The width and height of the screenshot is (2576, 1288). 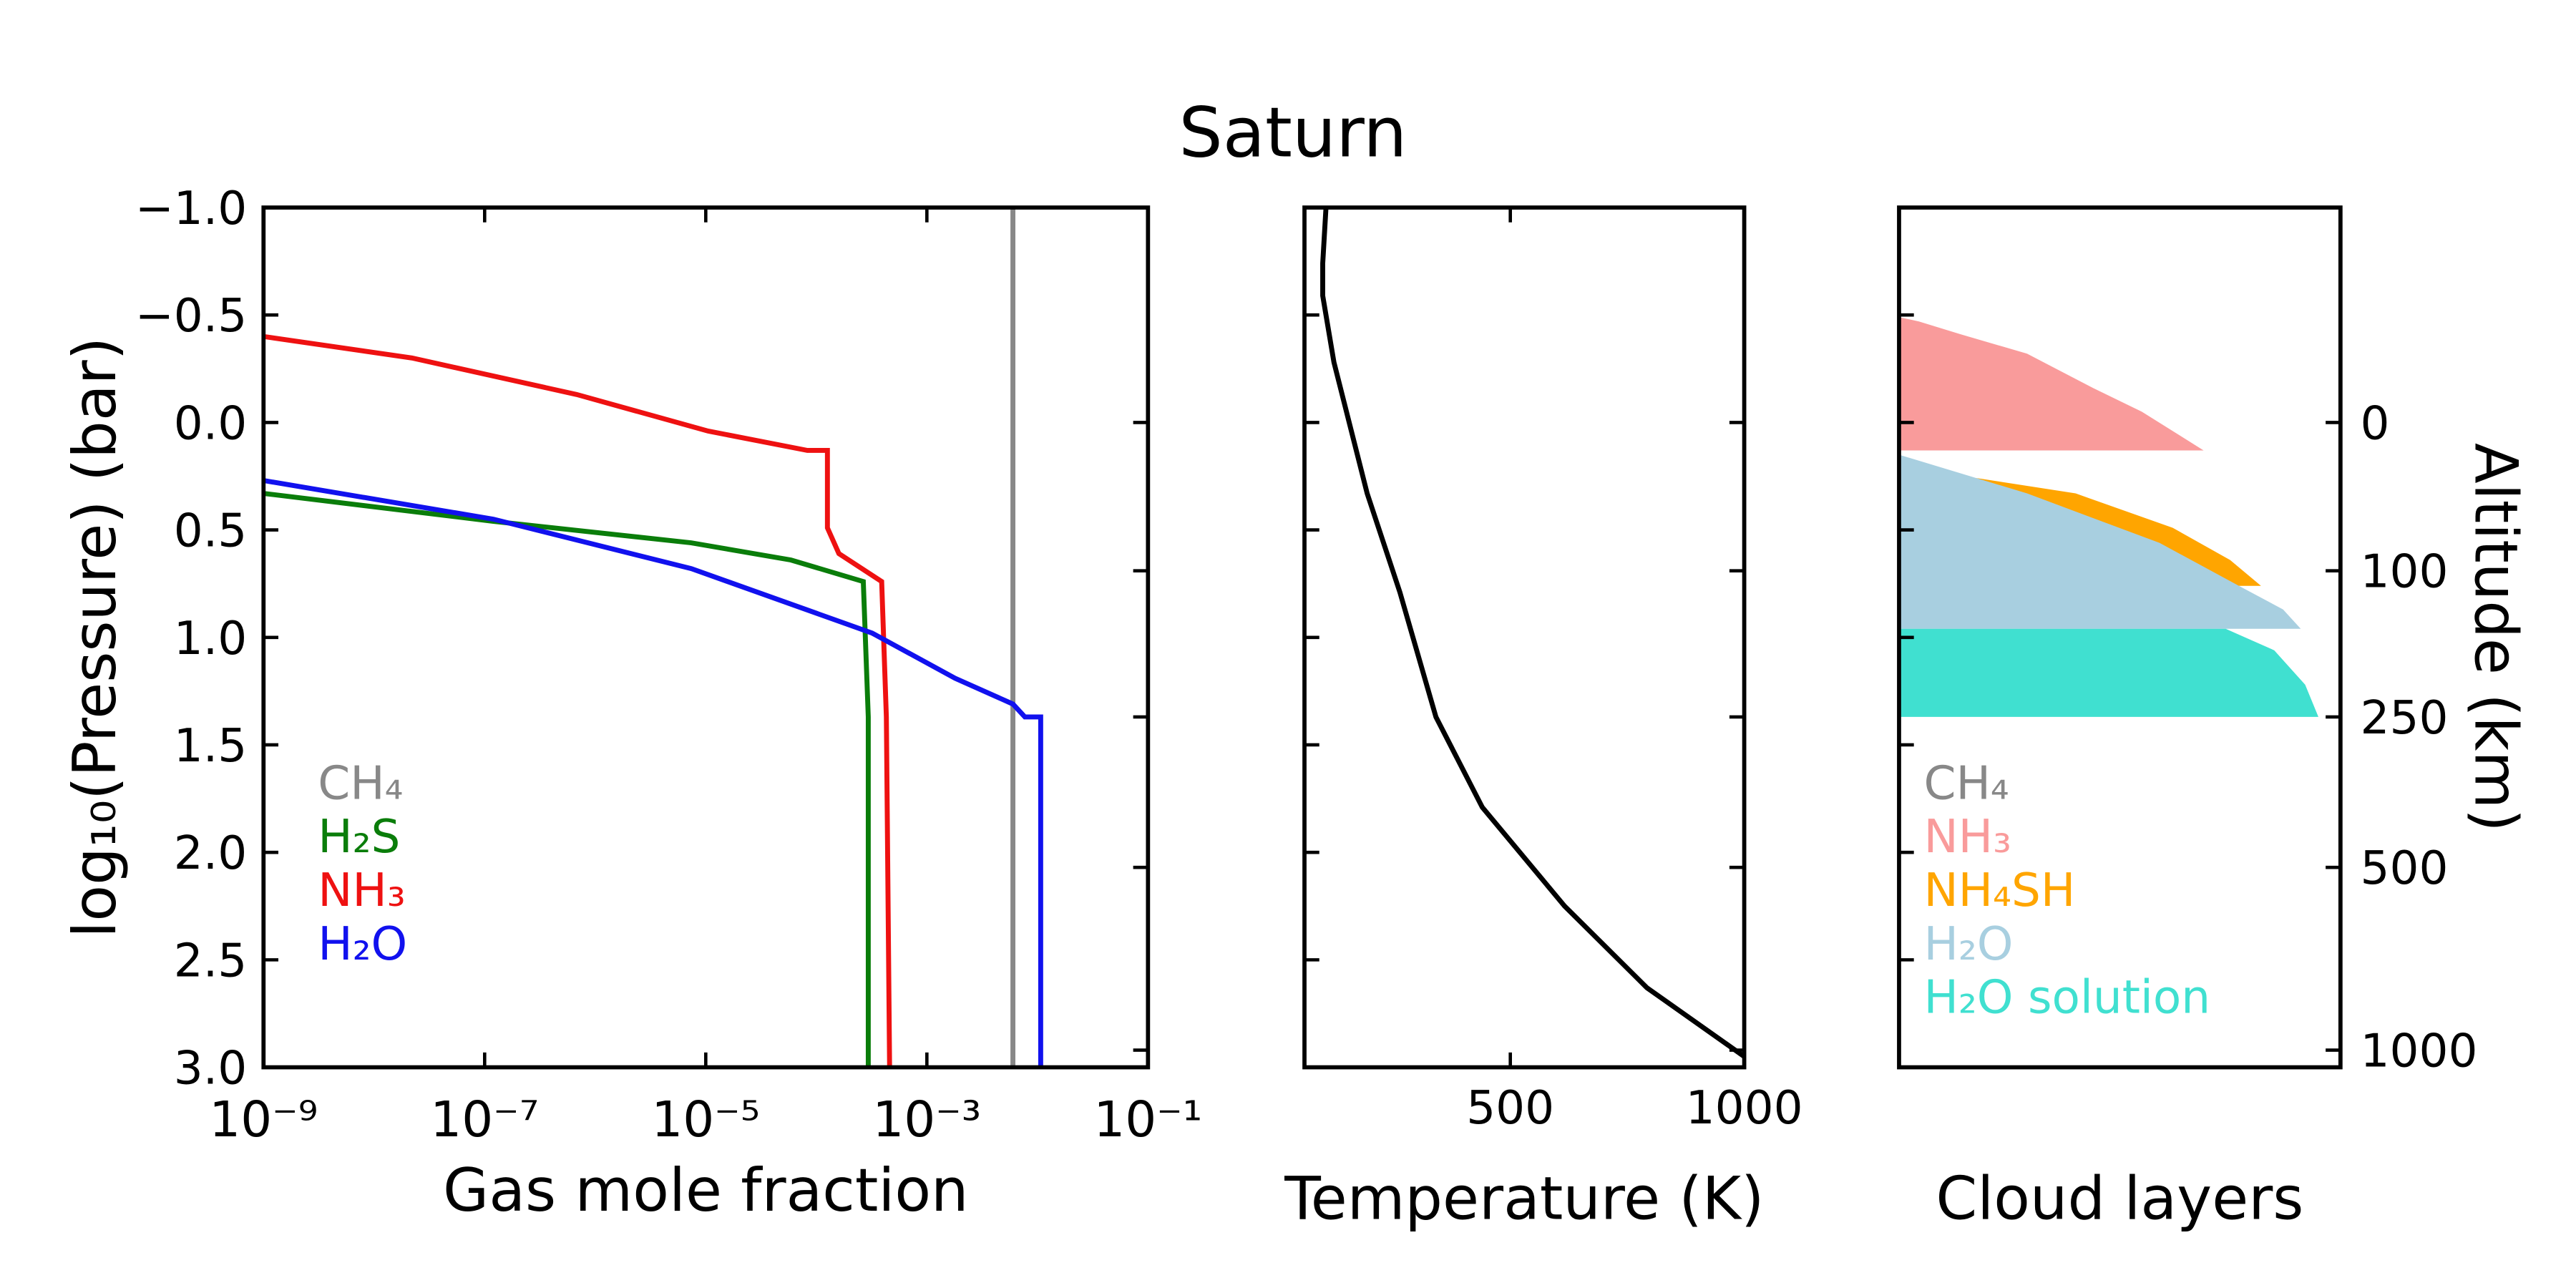 I want to click on y-tick-label: 2.0, so click(x=210, y=853).